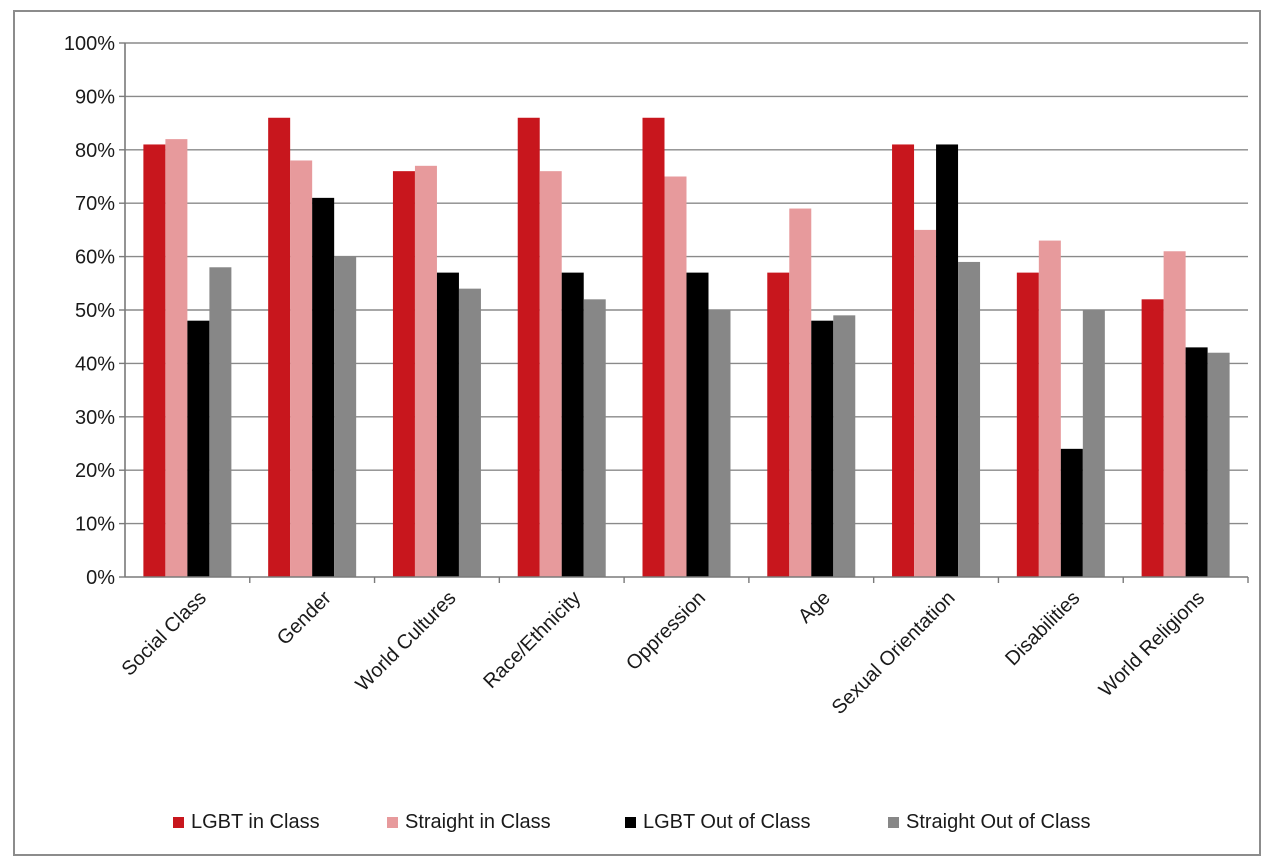 Image resolution: width=1268 pixels, height=863 pixels. I want to click on x-category-label: Oppression, so click(666, 631).